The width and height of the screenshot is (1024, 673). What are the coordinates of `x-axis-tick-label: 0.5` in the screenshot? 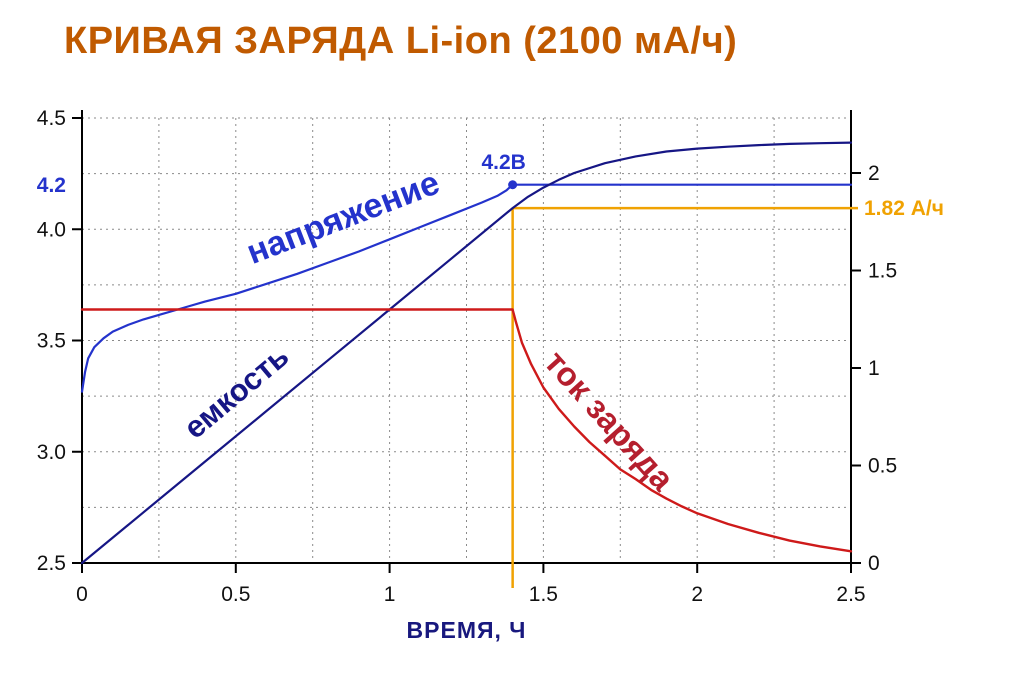 It's located at (235, 594).